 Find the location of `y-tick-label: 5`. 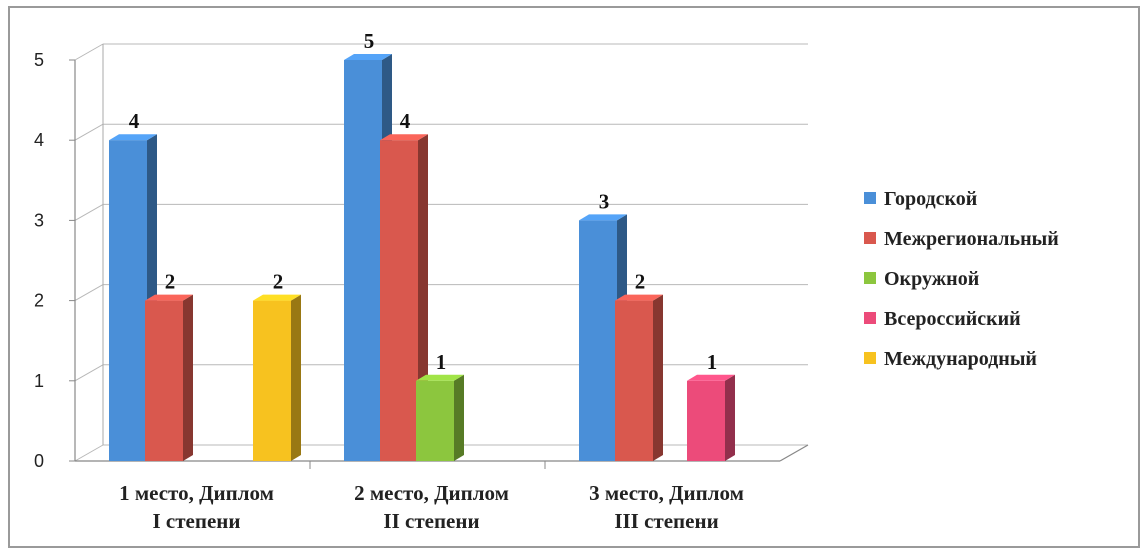

y-tick-label: 5 is located at coordinates (39, 60).